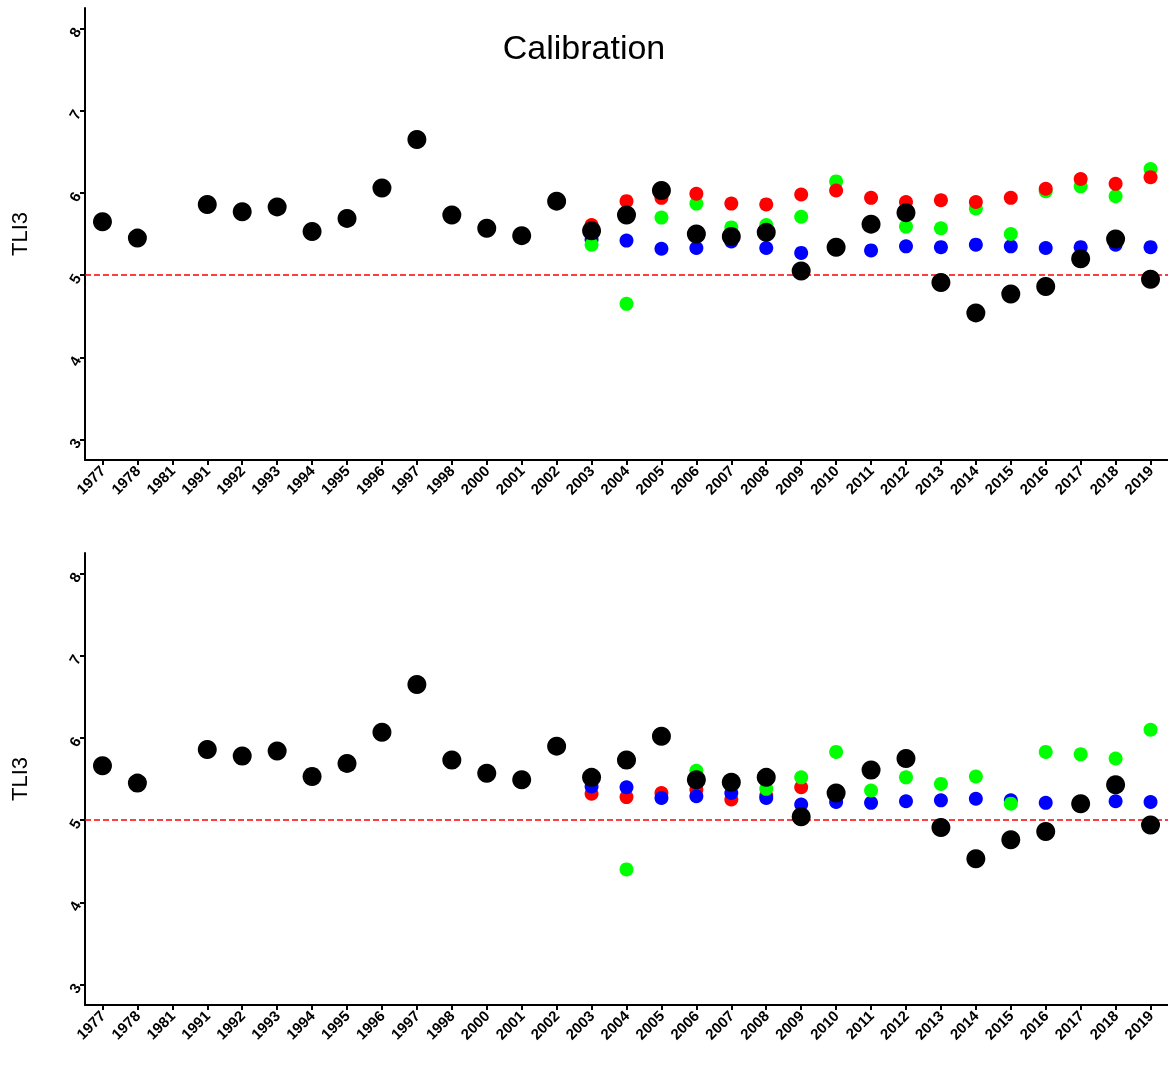 This screenshot has height=1091, width=1168. Describe the element at coordinates (584, 47) in the screenshot. I see `text: Calibration` at that location.